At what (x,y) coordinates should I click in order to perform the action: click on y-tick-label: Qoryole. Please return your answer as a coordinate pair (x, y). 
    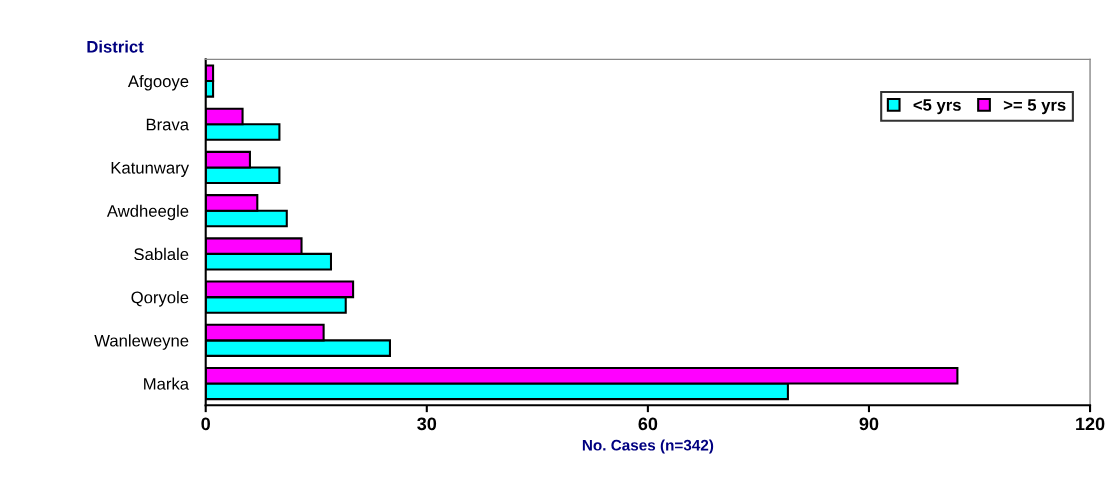
    Looking at the image, I should click on (160, 299).